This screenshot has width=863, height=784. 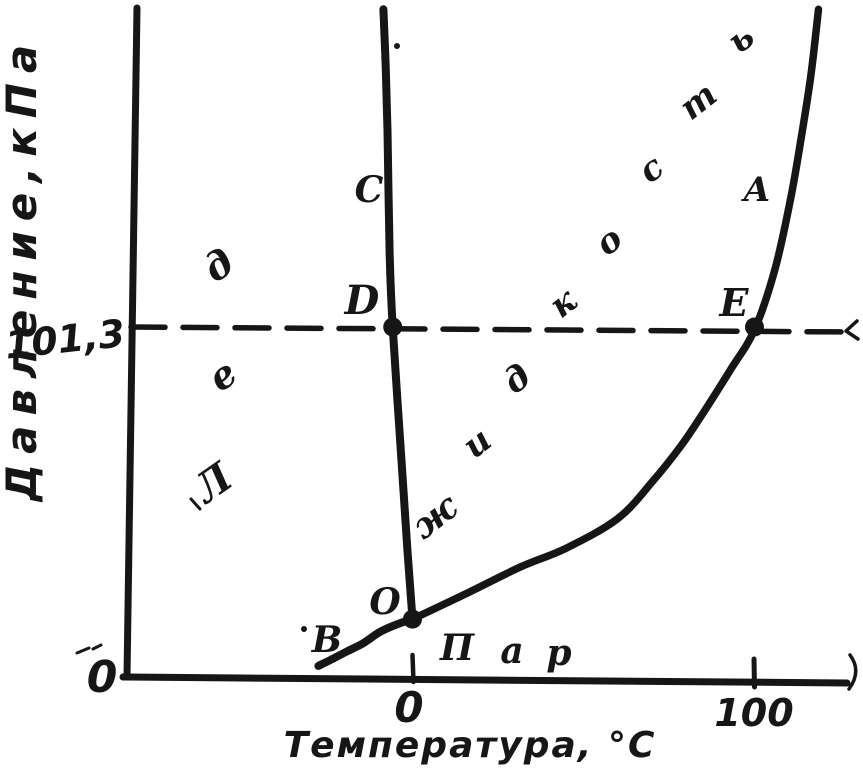 What do you see at coordinates (369, 190) in the screenshot?
I see `point-label-c: C` at bounding box center [369, 190].